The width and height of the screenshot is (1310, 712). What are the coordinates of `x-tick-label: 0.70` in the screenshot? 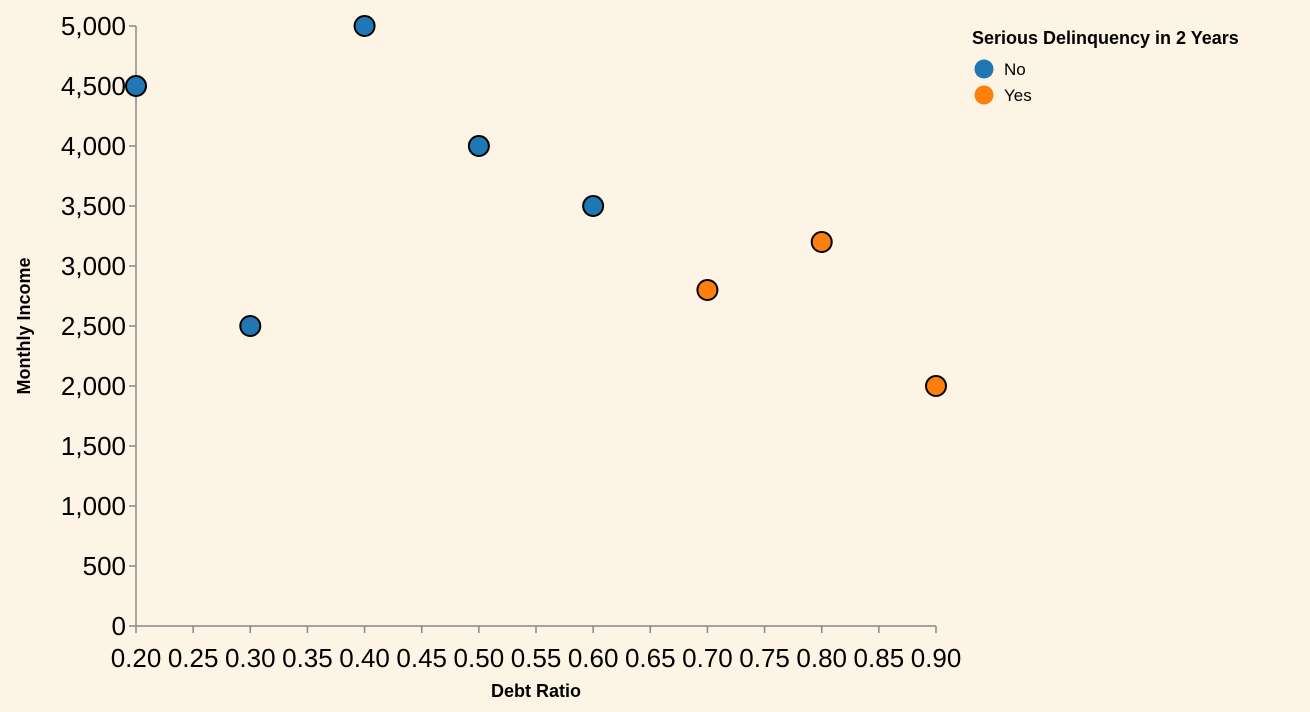 It's located at (707, 658).